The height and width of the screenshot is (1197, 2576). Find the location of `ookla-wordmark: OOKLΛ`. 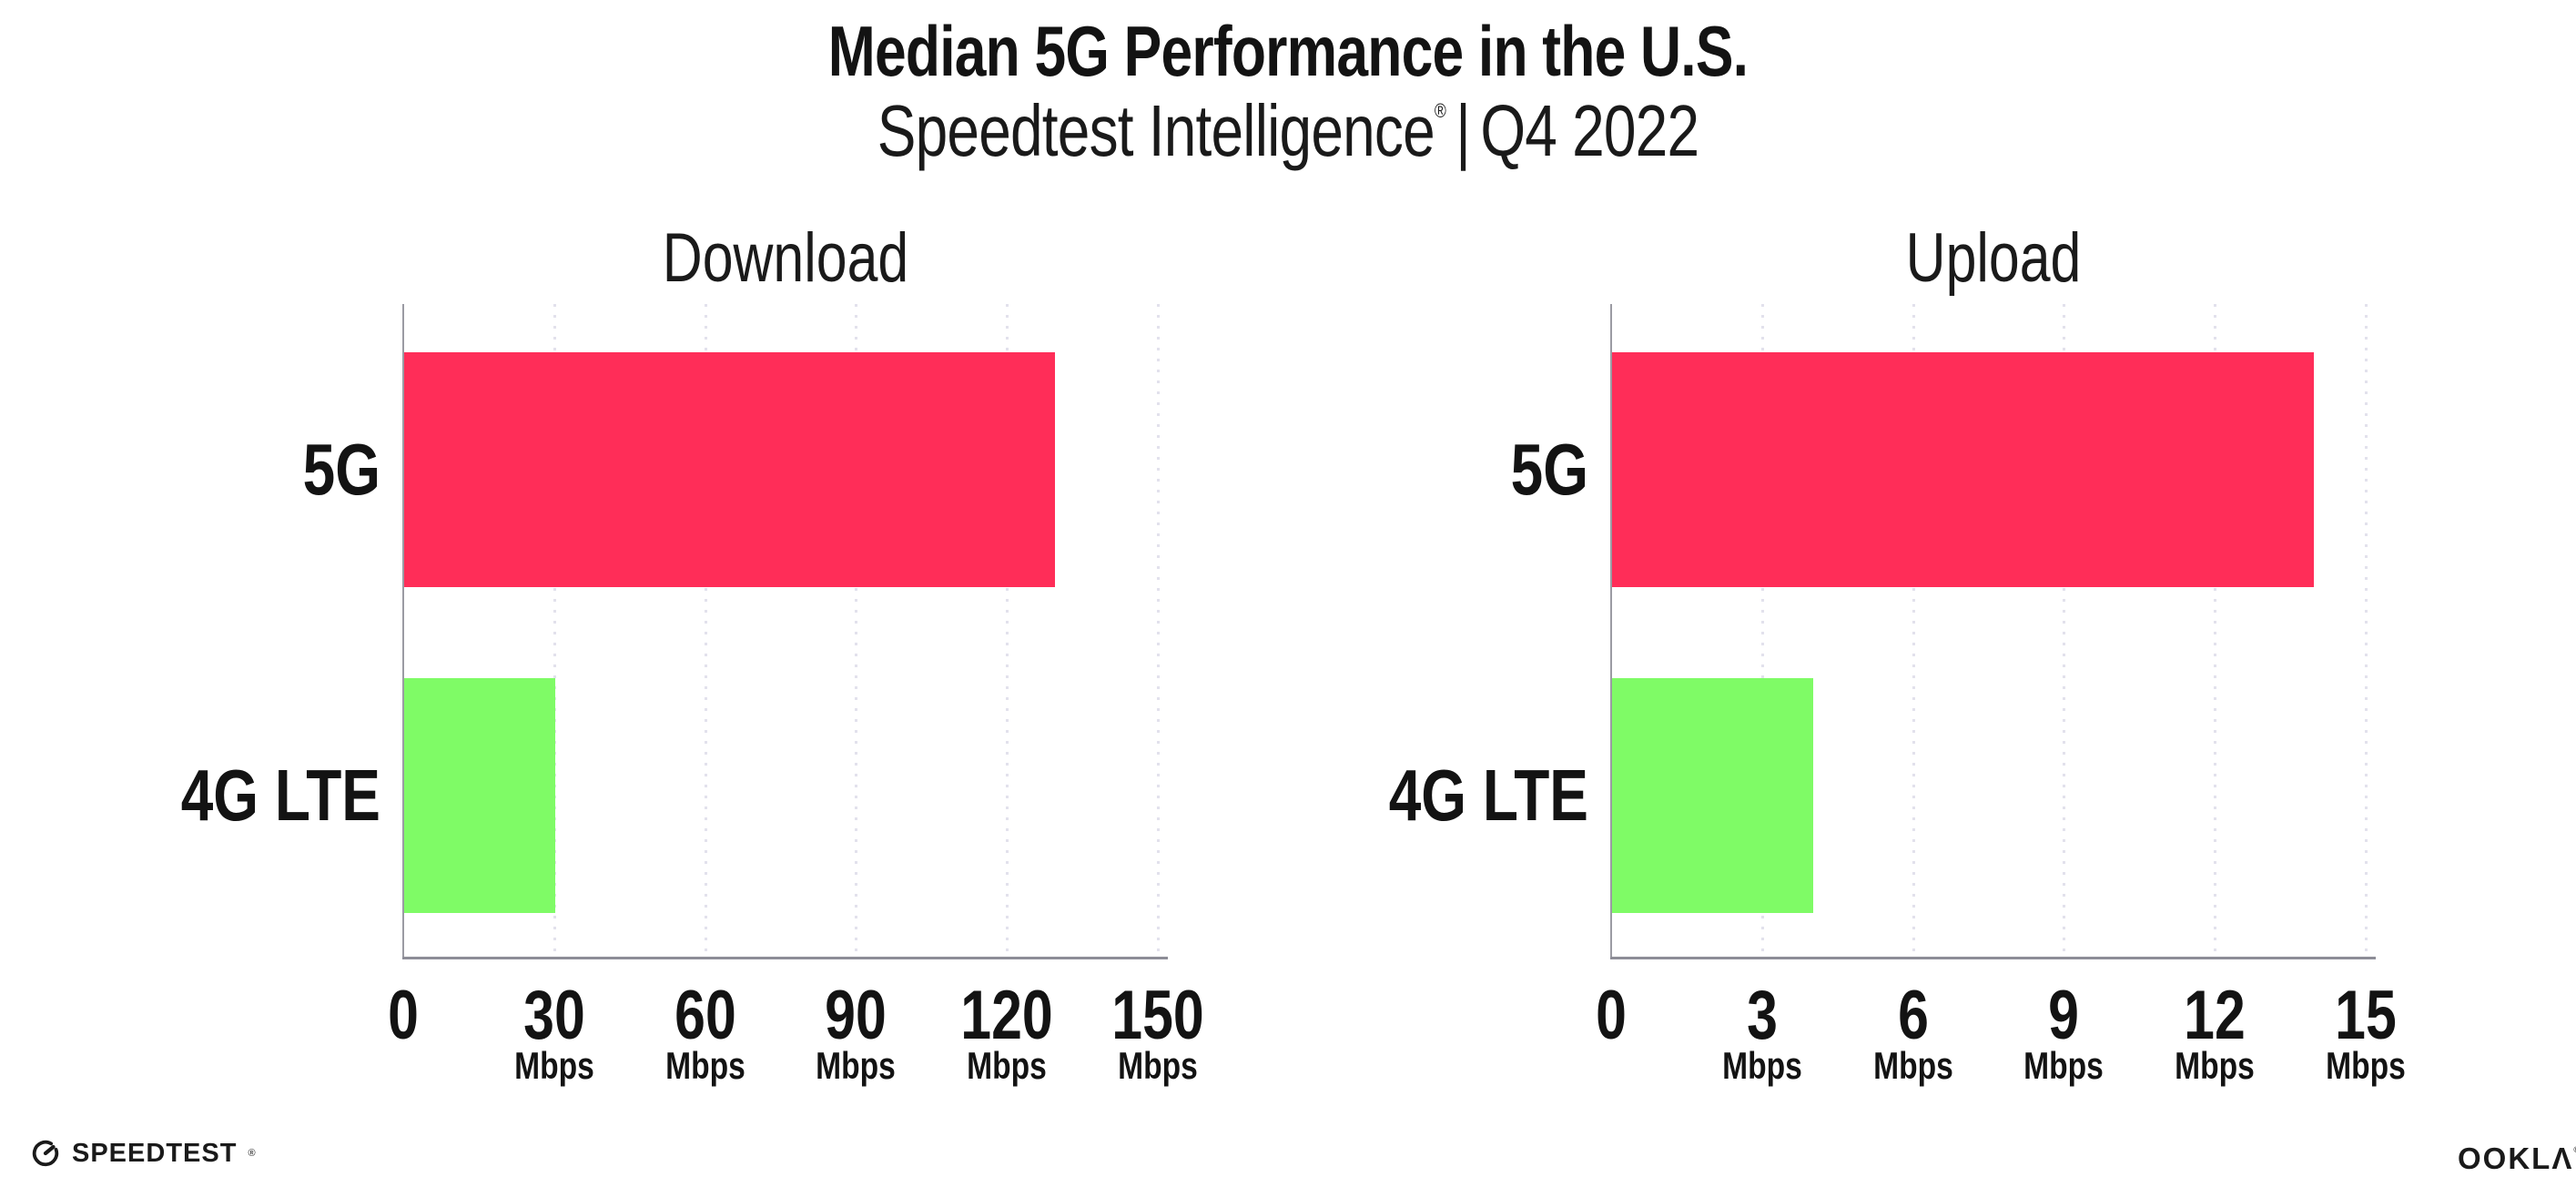

ookla-wordmark: OOKLΛ is located at coordinates (2516, 1158).